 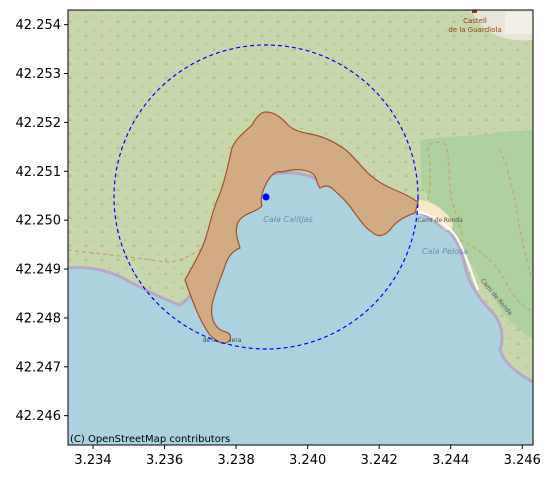 What do you see at coordinates (496, 276) in the screenshot?
I see `path-cami-ronda` at bounding box center [496, 276].